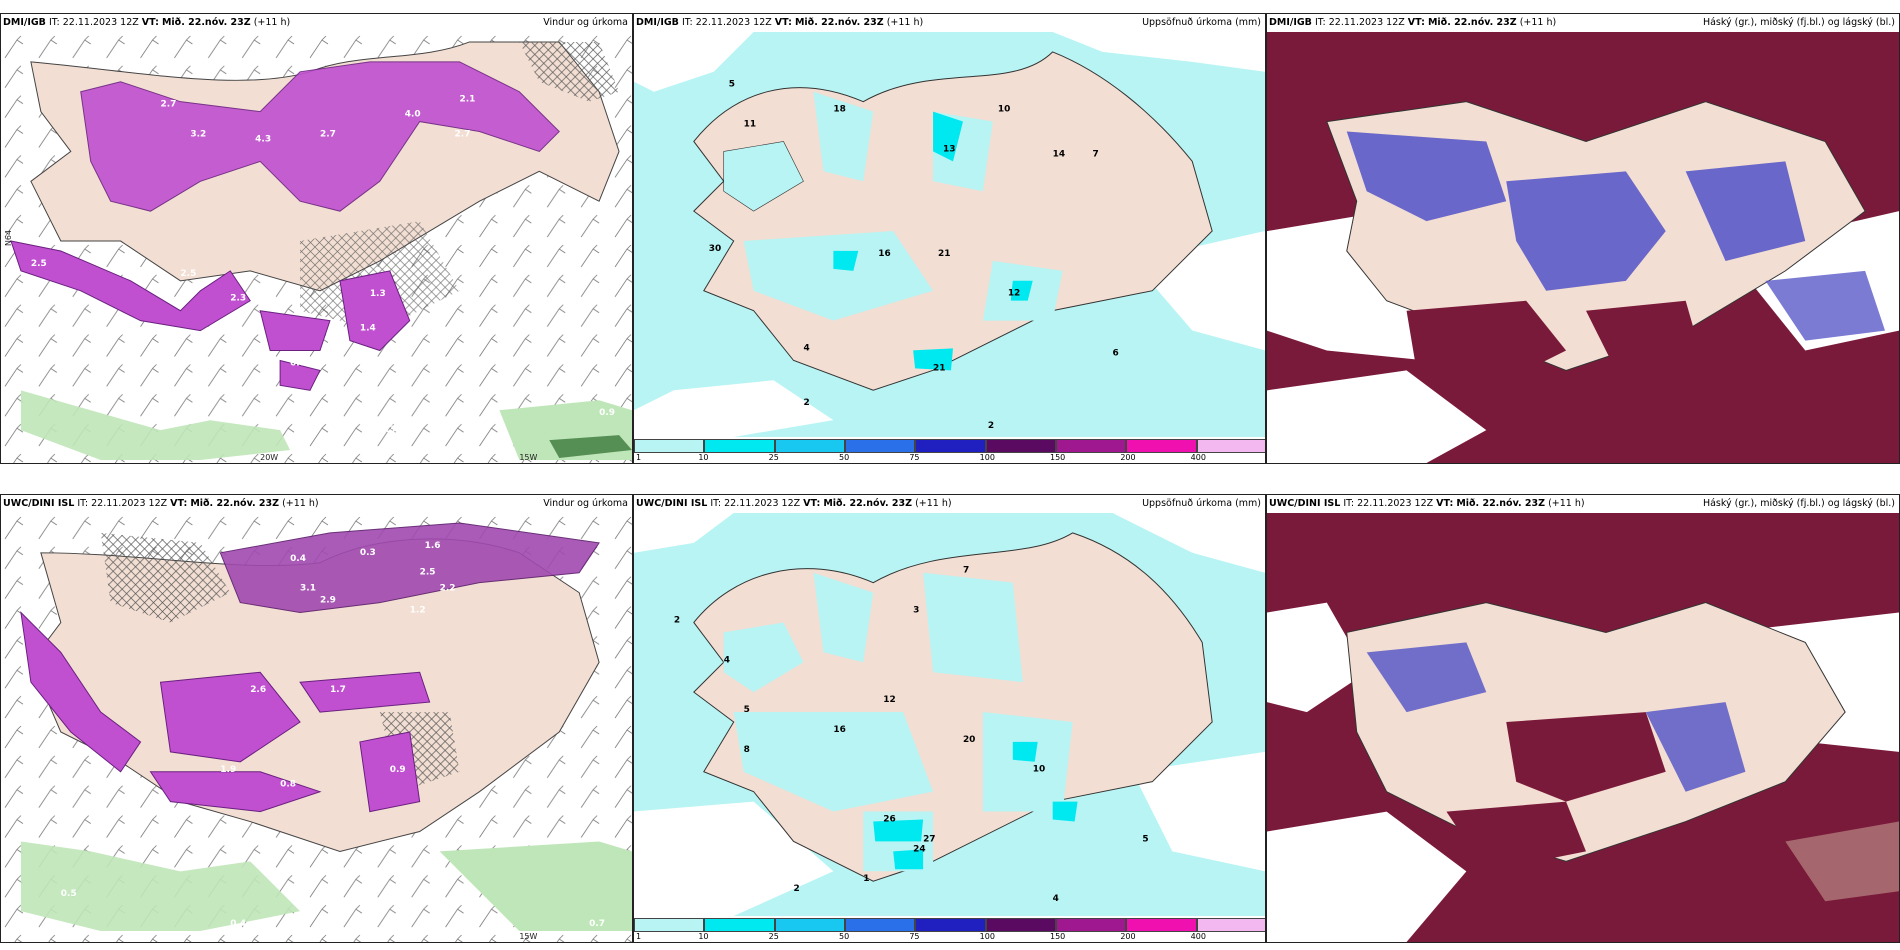 Image resolution: width=1900 pixels, height=950 pixels. Describe the element at coordinates (328, 601) in the screenshot. I see `map-value-label: 2.9` at that location.